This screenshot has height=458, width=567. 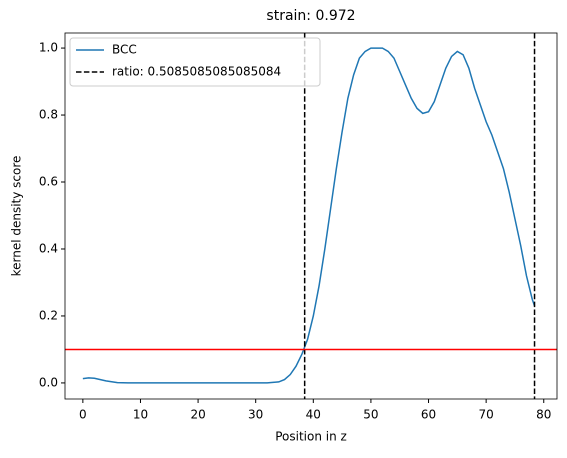 What do you see at coordinates (255, 415) in the screenshot?
I see `x-tick-label: 30` at bounding box center [255, 415].